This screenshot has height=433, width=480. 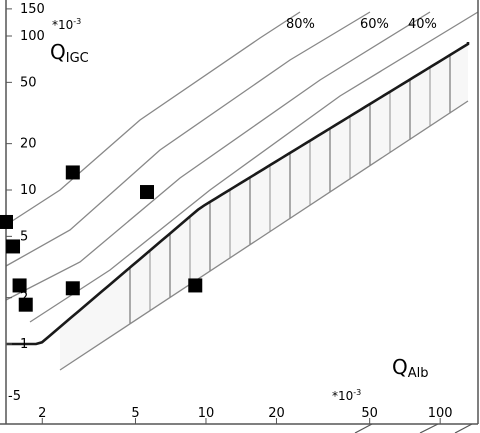 What do you see at coordinates (24, 236) in the screenshot?
I see `y-tick-label-5: 5` at bounding box center [24, 236].